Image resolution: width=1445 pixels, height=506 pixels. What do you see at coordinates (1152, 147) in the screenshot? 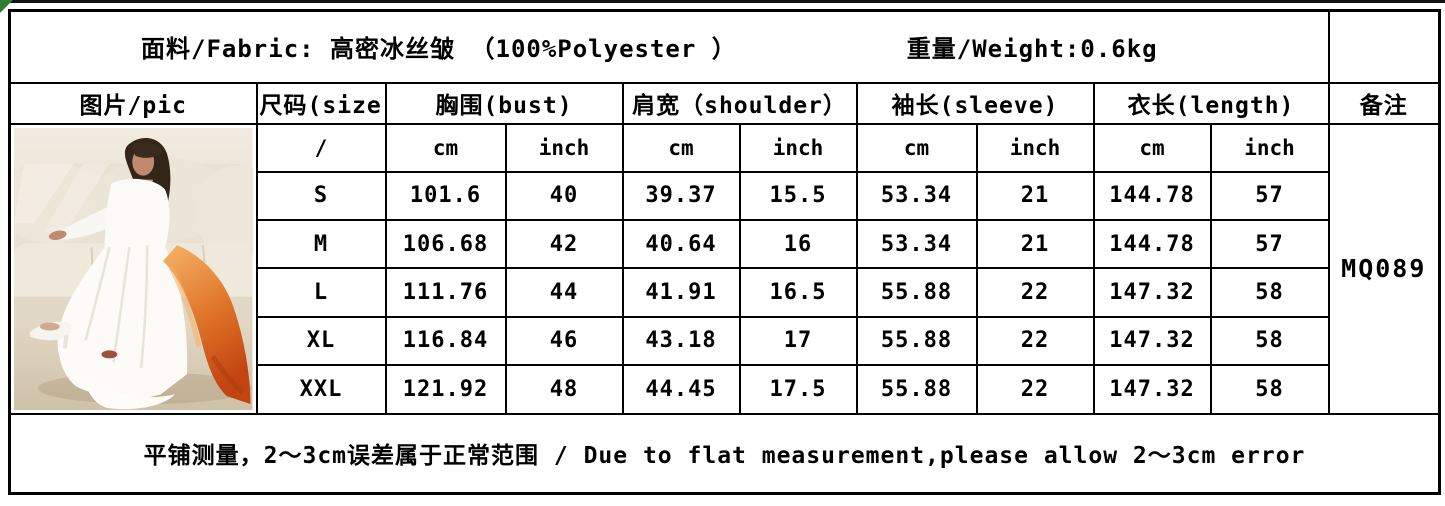
I see `units-length-cm: cm` at bounding box center [1152, 147].